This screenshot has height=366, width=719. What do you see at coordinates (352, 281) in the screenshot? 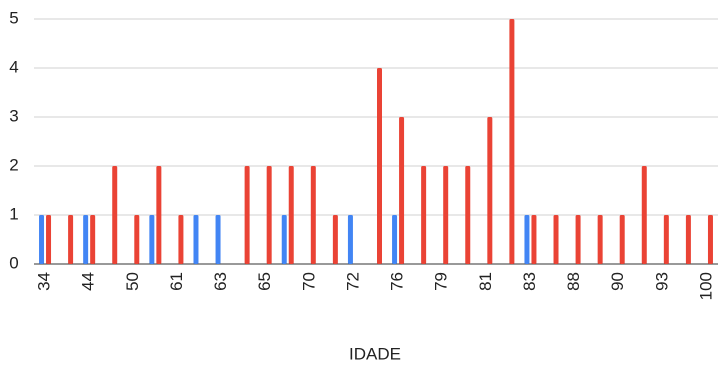
I see `x-tick-label: 72` at bounding box center [352, 281].